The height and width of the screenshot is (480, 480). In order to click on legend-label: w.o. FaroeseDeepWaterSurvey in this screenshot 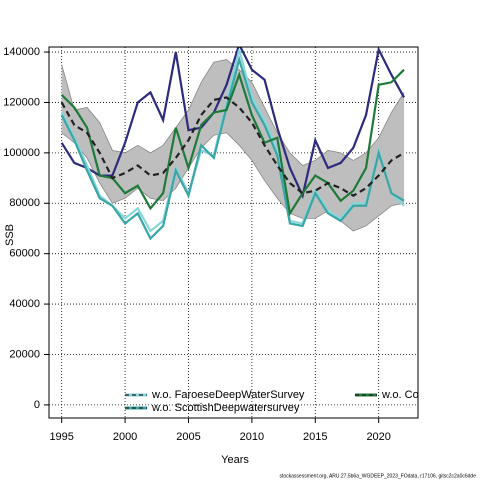, I will do `click(228, 395)`.